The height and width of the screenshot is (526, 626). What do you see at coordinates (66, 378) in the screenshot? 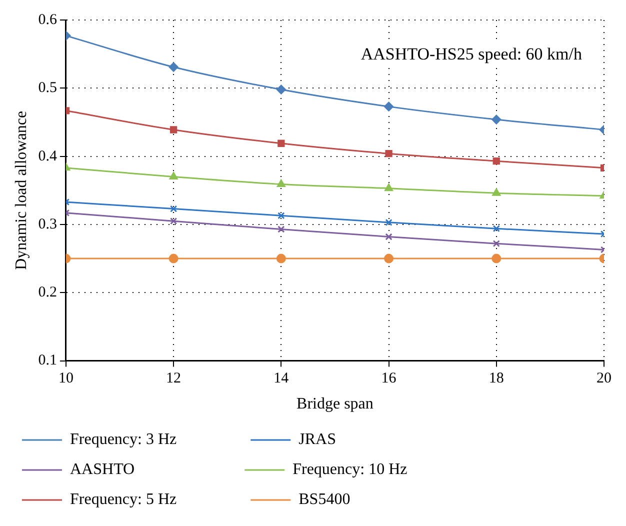
I see `x-tick-label: 10` at bounding box center [66, 378].